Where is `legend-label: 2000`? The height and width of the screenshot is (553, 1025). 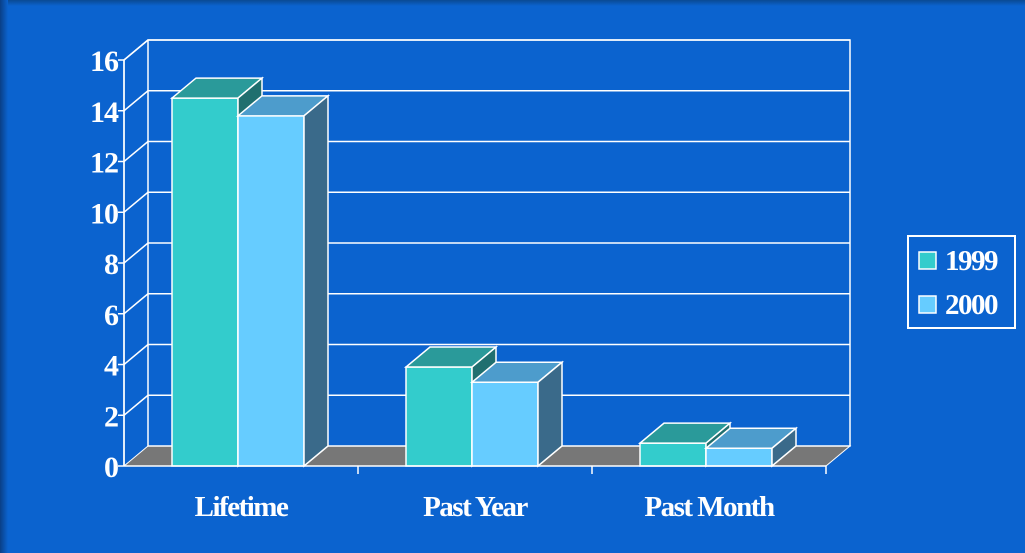 legend-label: 2000 is located at coordinates (971, 305).